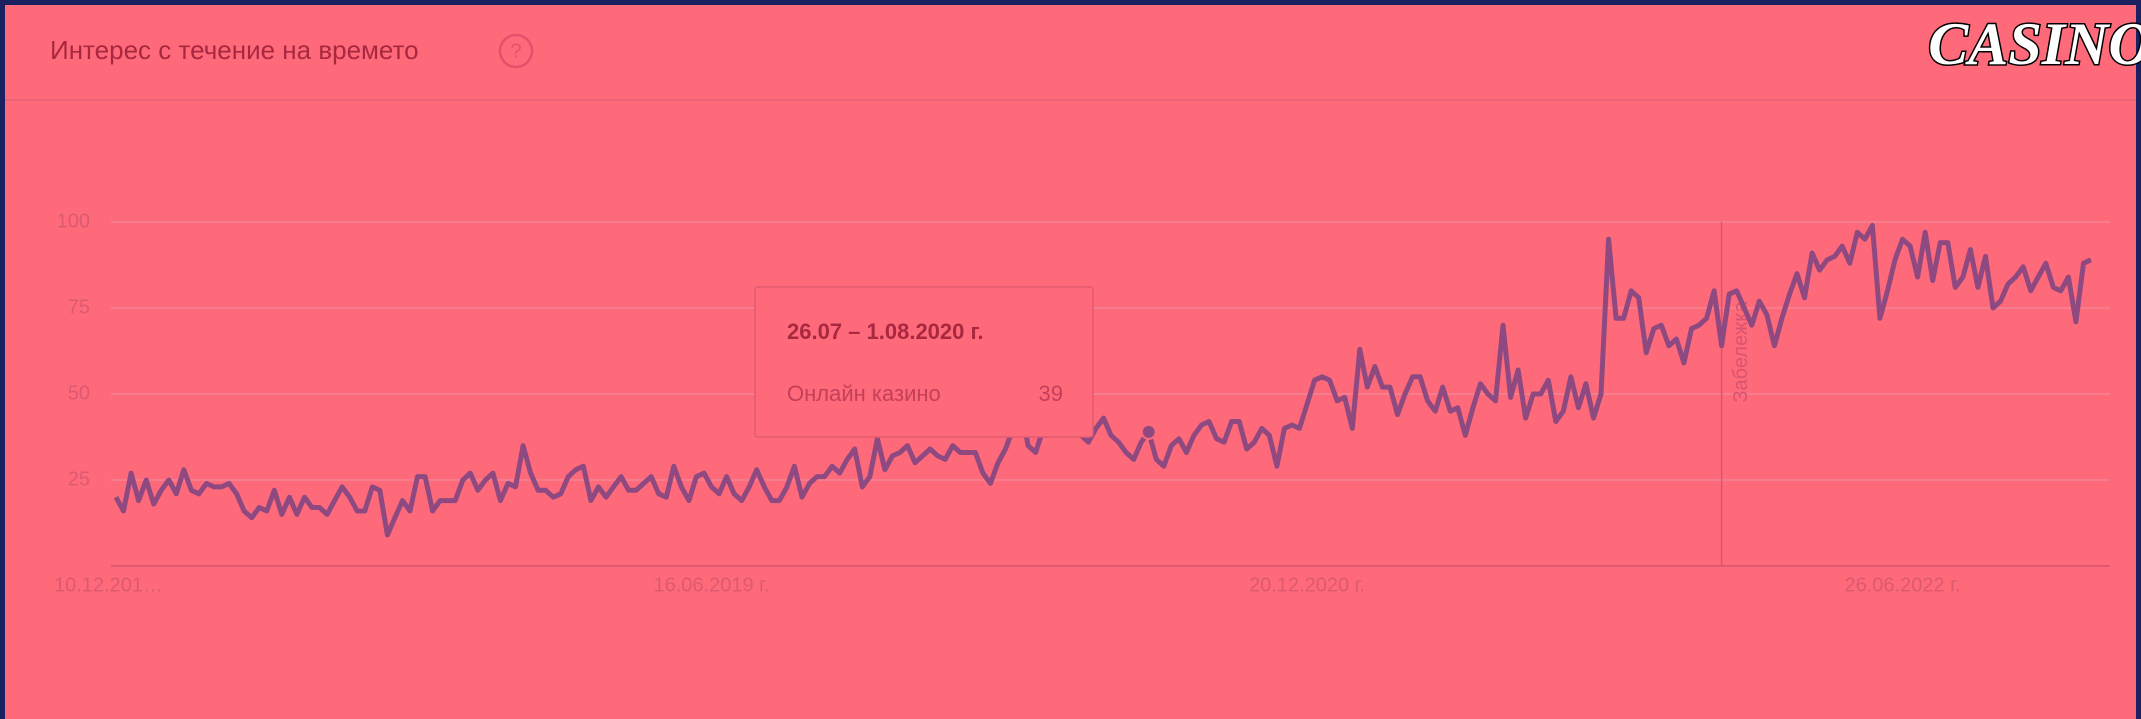 The image size is (2141, 719). I want to click on hover-point, so click(1148, 431).